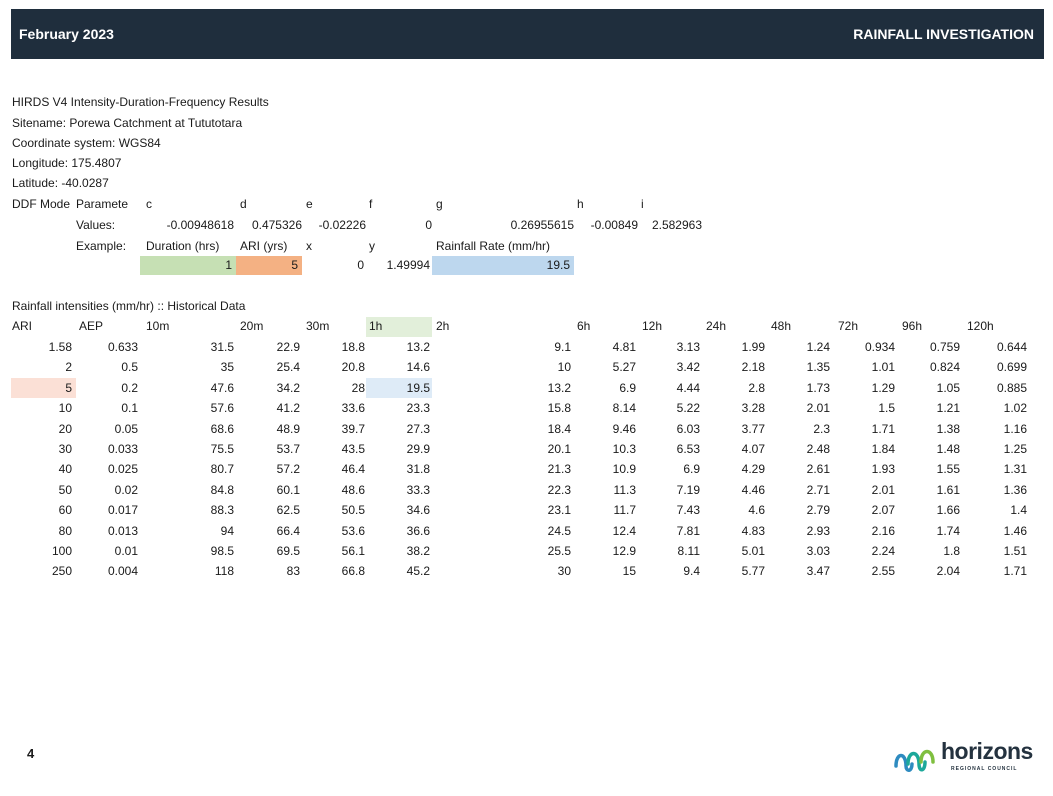 The width and height of the screenshot is (1053, 796). I want to click on table-cell: 29.9, so click(418, 449).